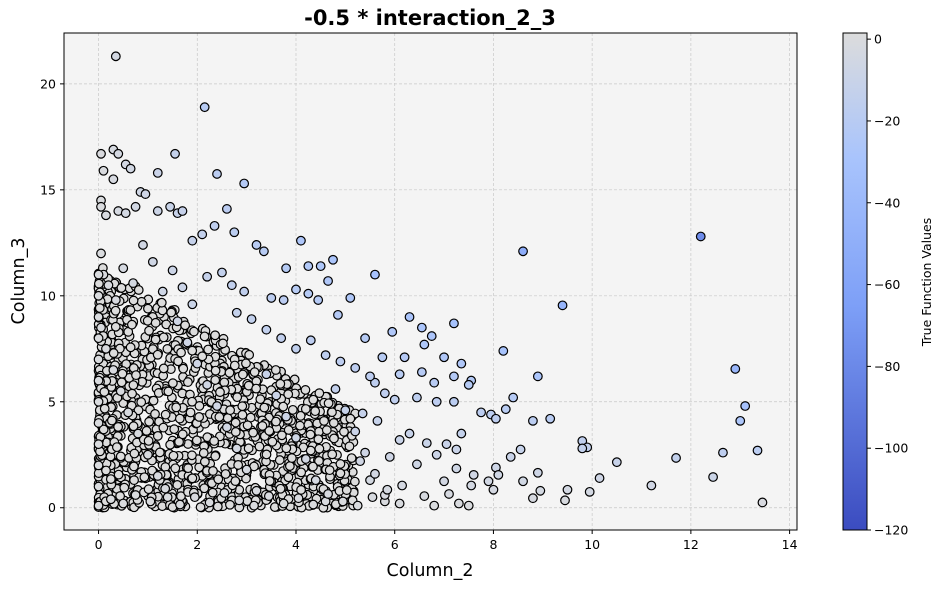 The height and width of the screenshot is (590, 944). I want to click on y-axis-label: Column_3, so click(19, 281).